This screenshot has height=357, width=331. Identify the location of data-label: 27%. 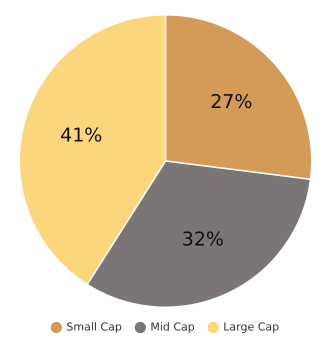
(231, 101).